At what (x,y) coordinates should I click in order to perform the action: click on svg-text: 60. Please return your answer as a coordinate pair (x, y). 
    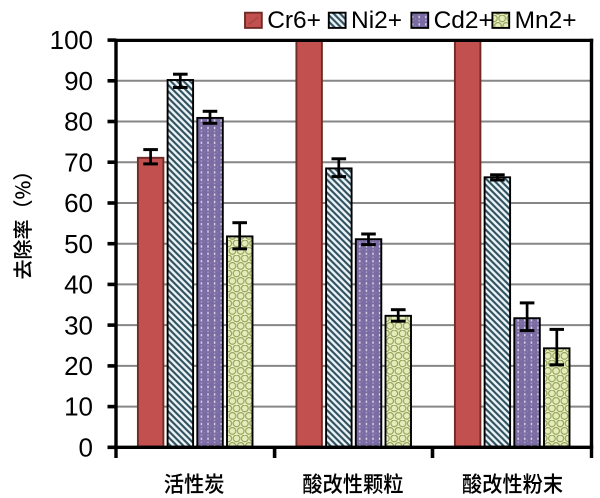
    Looking at the image, I should click on (78, 203).